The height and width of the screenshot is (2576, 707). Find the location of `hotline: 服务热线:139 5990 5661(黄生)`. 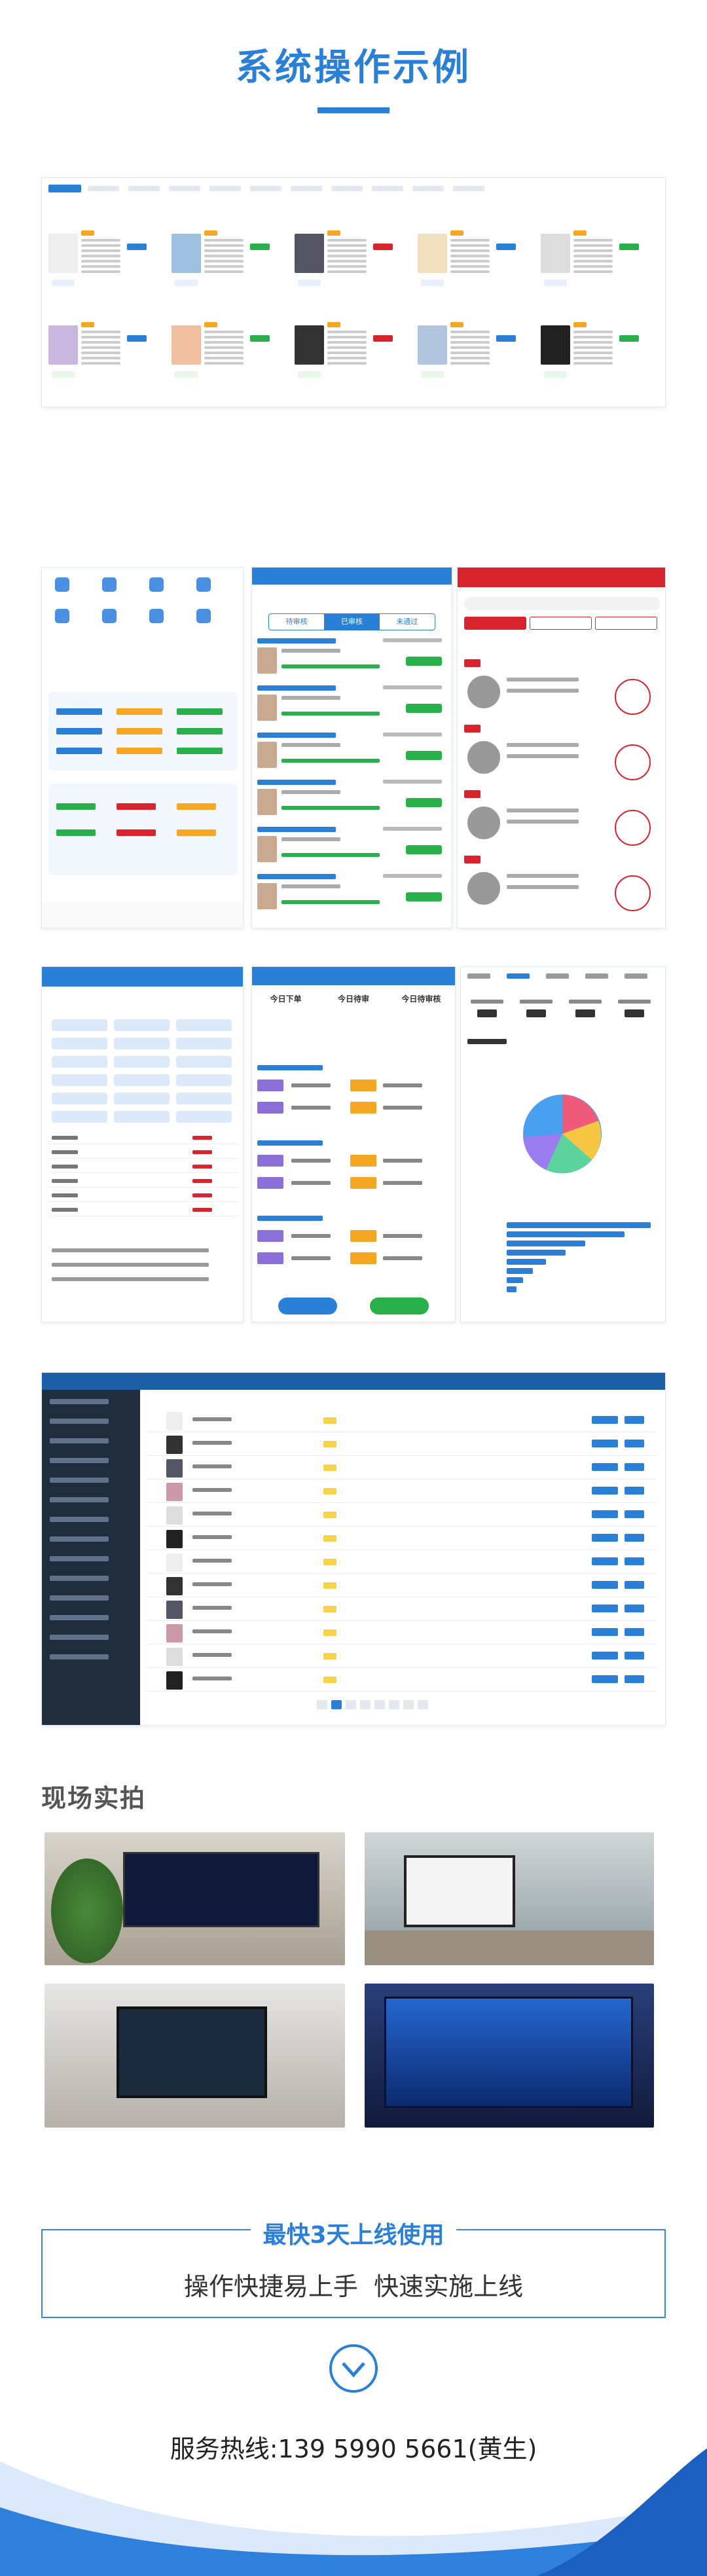

hotline: 服务热线:139 5990 5661(黄生) is located at coordinates (353, 2449).